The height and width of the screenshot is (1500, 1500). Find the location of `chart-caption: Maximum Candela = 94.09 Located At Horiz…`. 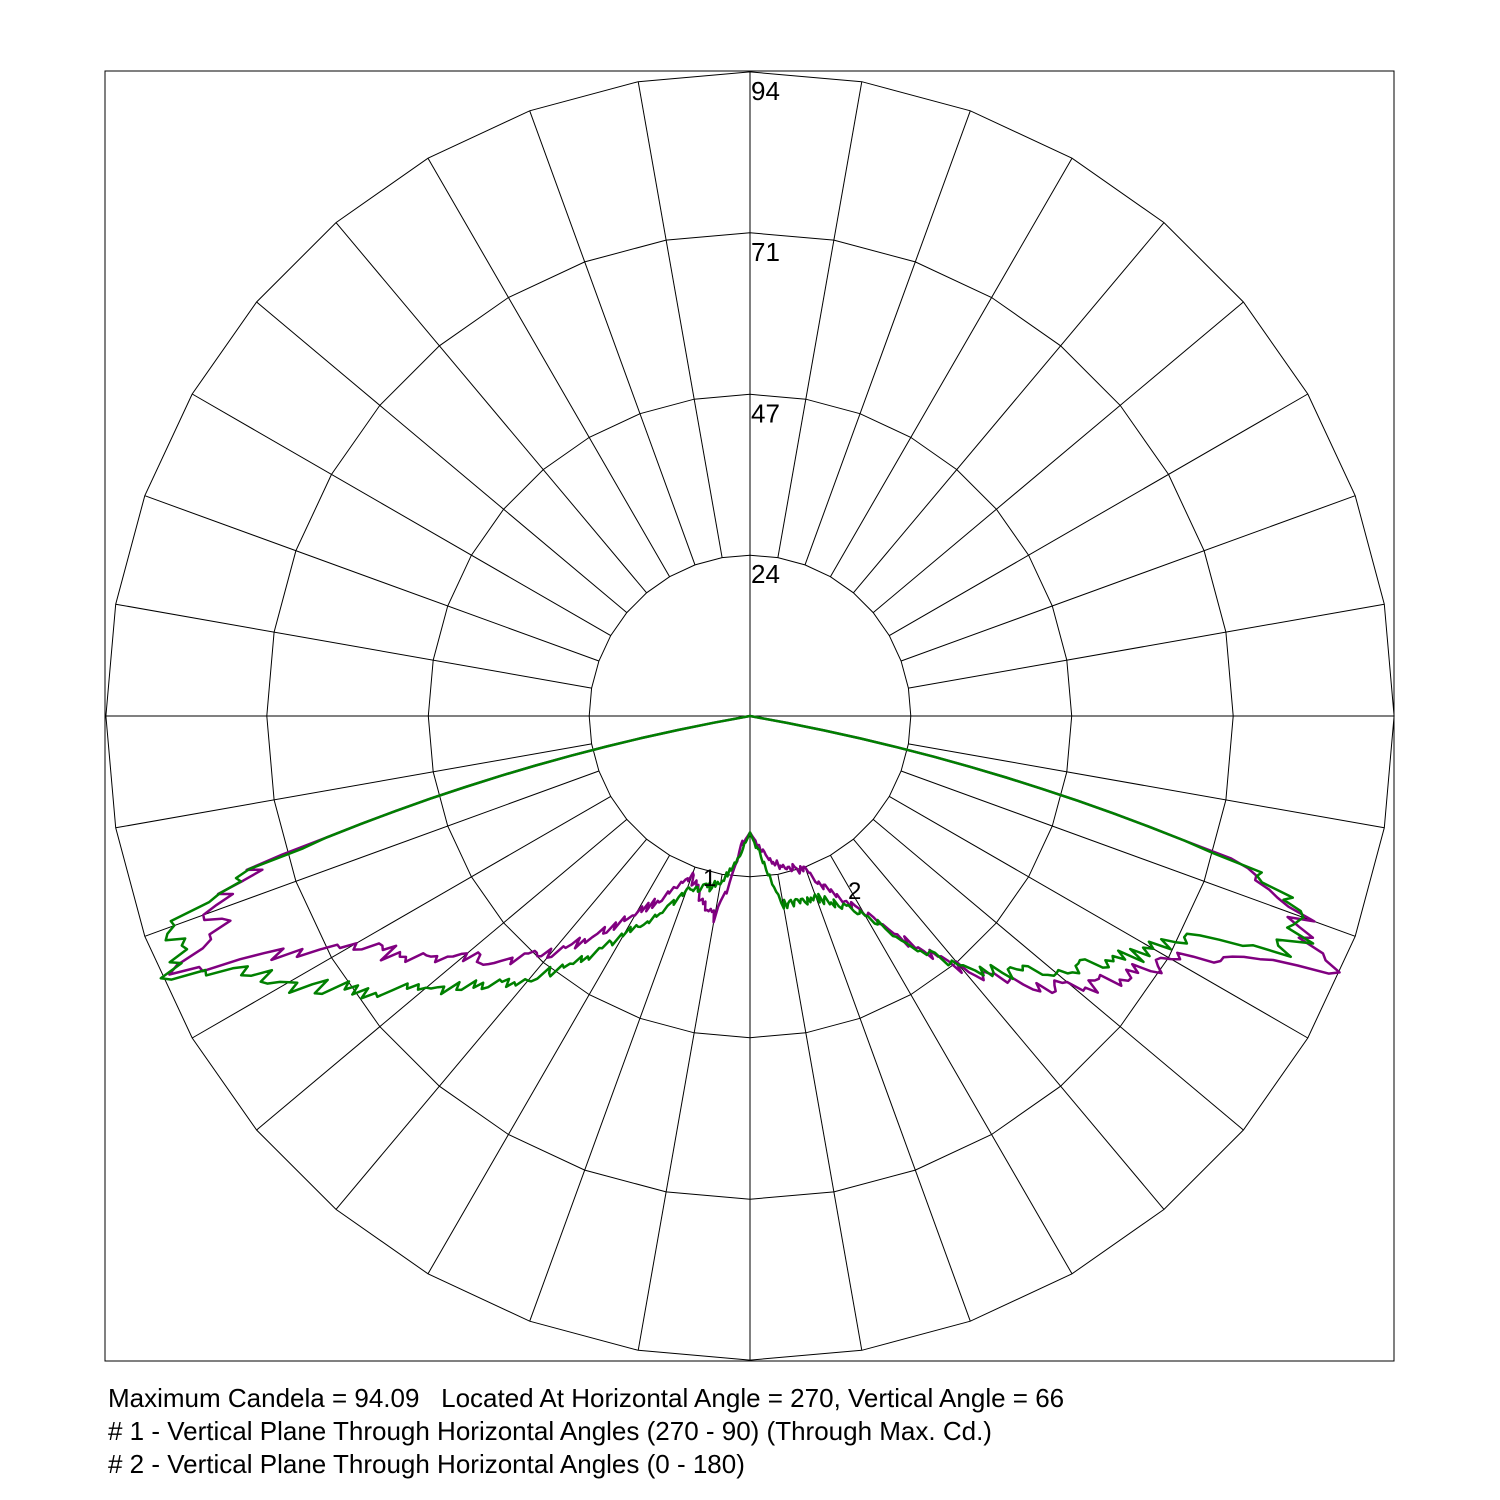

chart-caption: Maximum Candela = 94.09 Located At Horiz… is located at coordinates (586, 1431).